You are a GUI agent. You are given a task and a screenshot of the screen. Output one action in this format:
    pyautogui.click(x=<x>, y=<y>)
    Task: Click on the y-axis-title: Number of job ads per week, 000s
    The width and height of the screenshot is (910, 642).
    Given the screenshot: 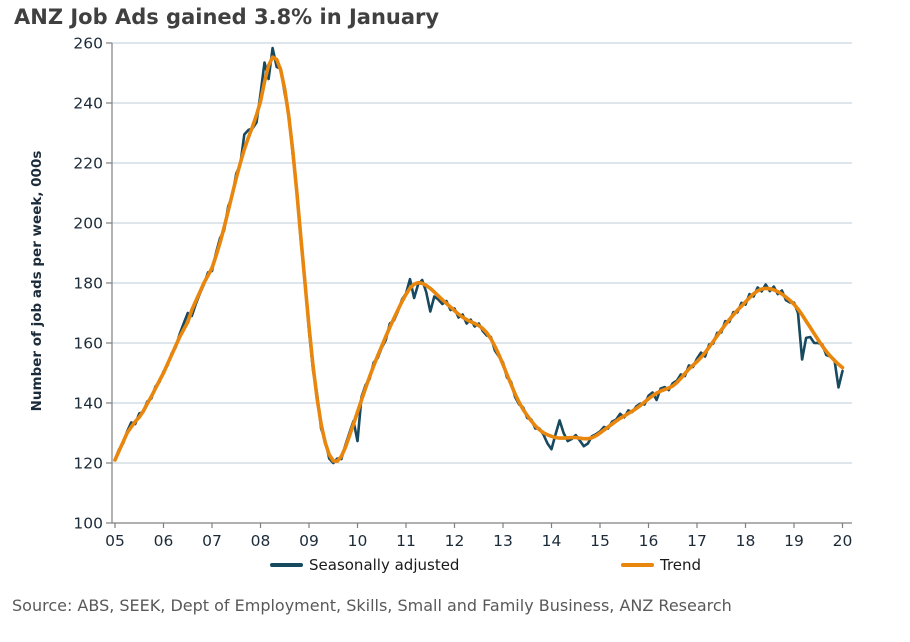 What is the action you would take?
    pyautogui.click(x=37, y=281)
    